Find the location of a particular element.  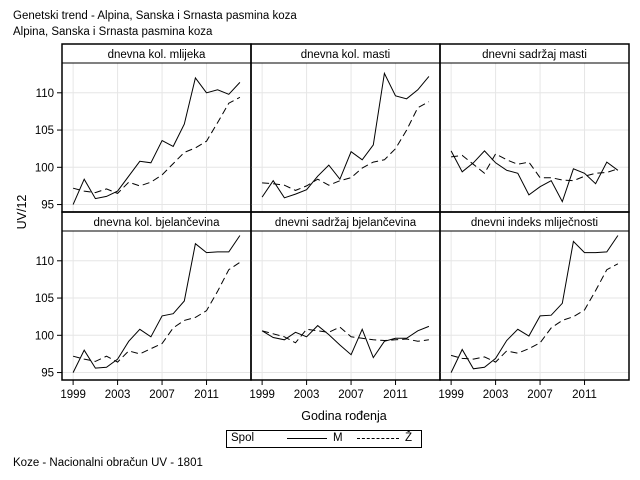

chart-subtitle: Alpina, Sanska i Srnasta pasmina koza is located at coordinates (113, 32).